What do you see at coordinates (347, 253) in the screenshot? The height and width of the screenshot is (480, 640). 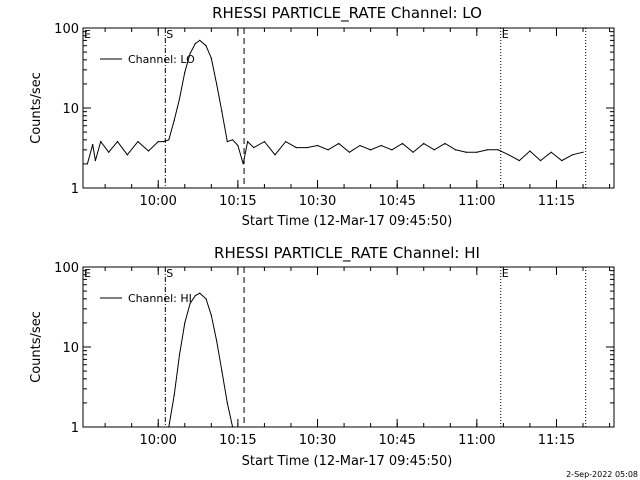 I see `chart-title: RHESSI PARTICLE_RATE Channel: HI` at bounding box center [347, 253].